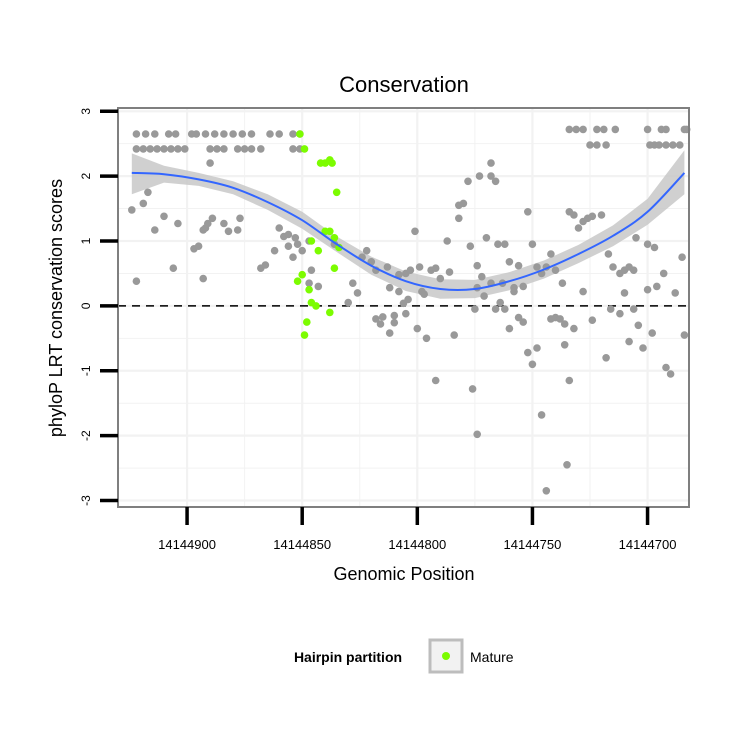  What do you see at coordinates (417, 529) in the screenshot?
I see `x-axis: 14144900 14144850 14144800 14144750 14144700` at bounding box center [417, 529].